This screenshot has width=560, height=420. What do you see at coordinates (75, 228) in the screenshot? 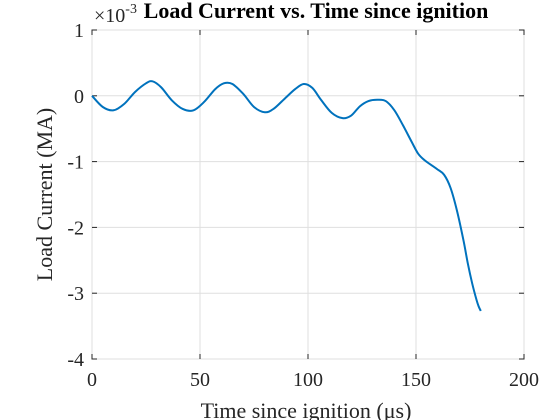
I see `y-tick-label: -2` at bounding box center [75, 228].